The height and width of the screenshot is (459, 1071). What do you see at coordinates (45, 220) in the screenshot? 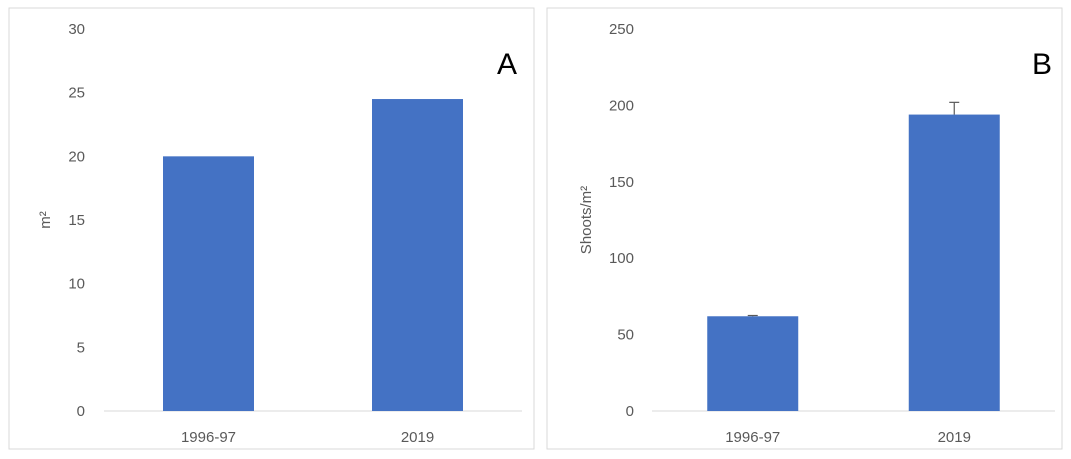
I see `y-axis-label: m²` at bounding box center [45, 220].